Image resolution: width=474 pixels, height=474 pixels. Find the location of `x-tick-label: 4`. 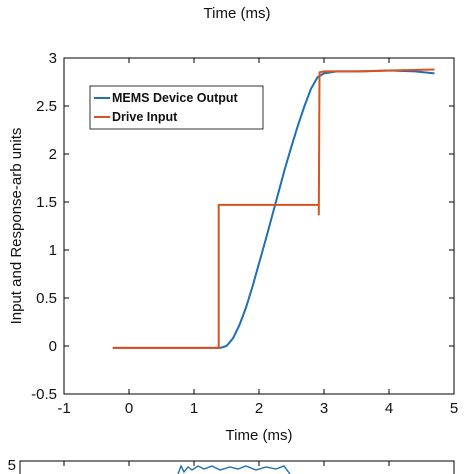

x-tick-label: 4 is located at coordinates (389, 408).